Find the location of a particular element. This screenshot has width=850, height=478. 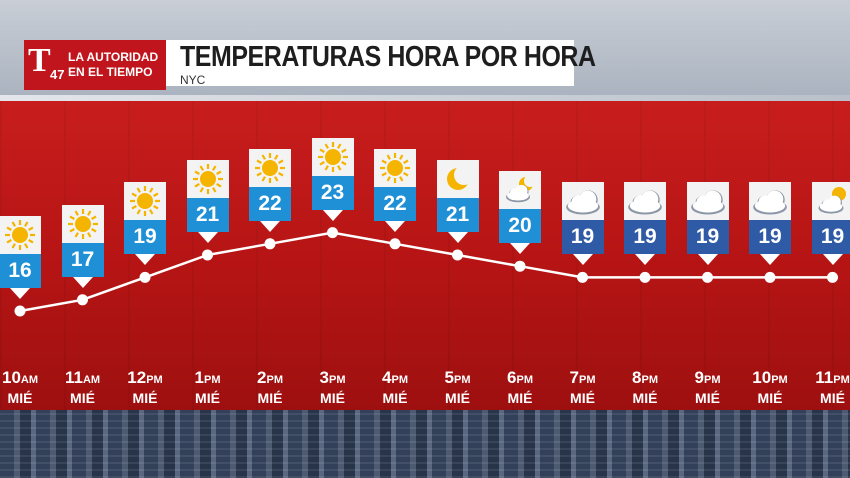

time-label: 6PM MIÉ is located at coordinates (520, 387).